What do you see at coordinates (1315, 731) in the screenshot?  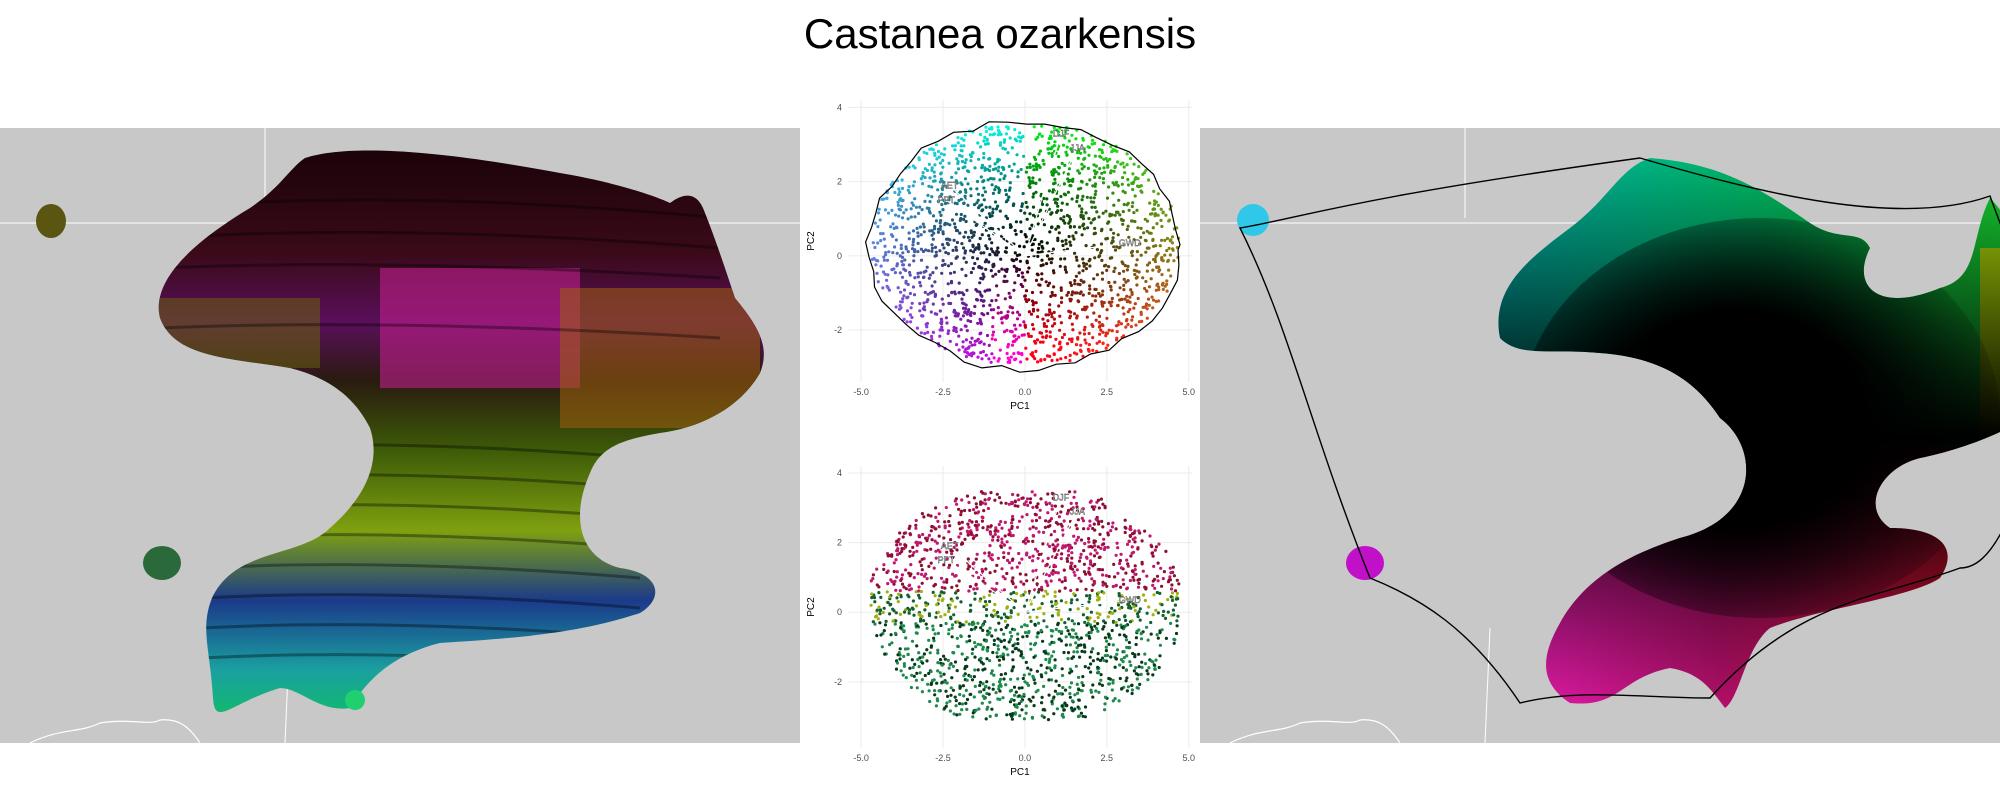 I see `river-border` at bounding box center [1315, 731].